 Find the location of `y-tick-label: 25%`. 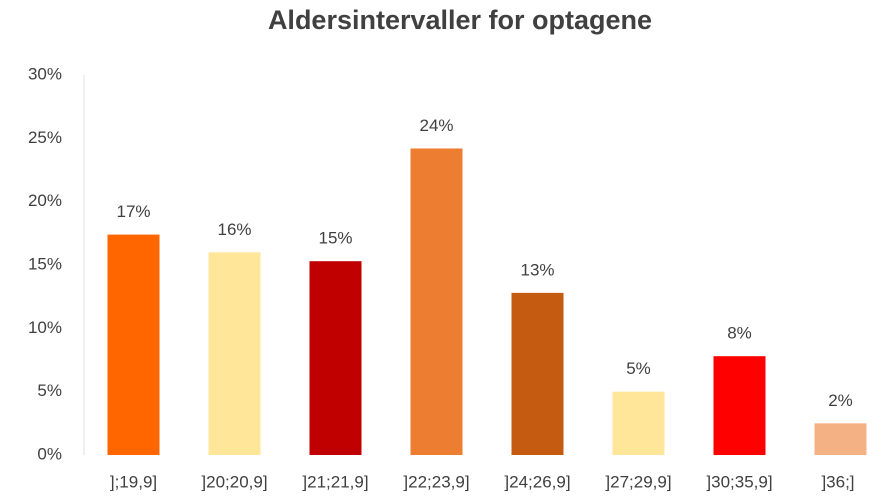

y-tick-label: 25% is located at coordinates (45, 137).